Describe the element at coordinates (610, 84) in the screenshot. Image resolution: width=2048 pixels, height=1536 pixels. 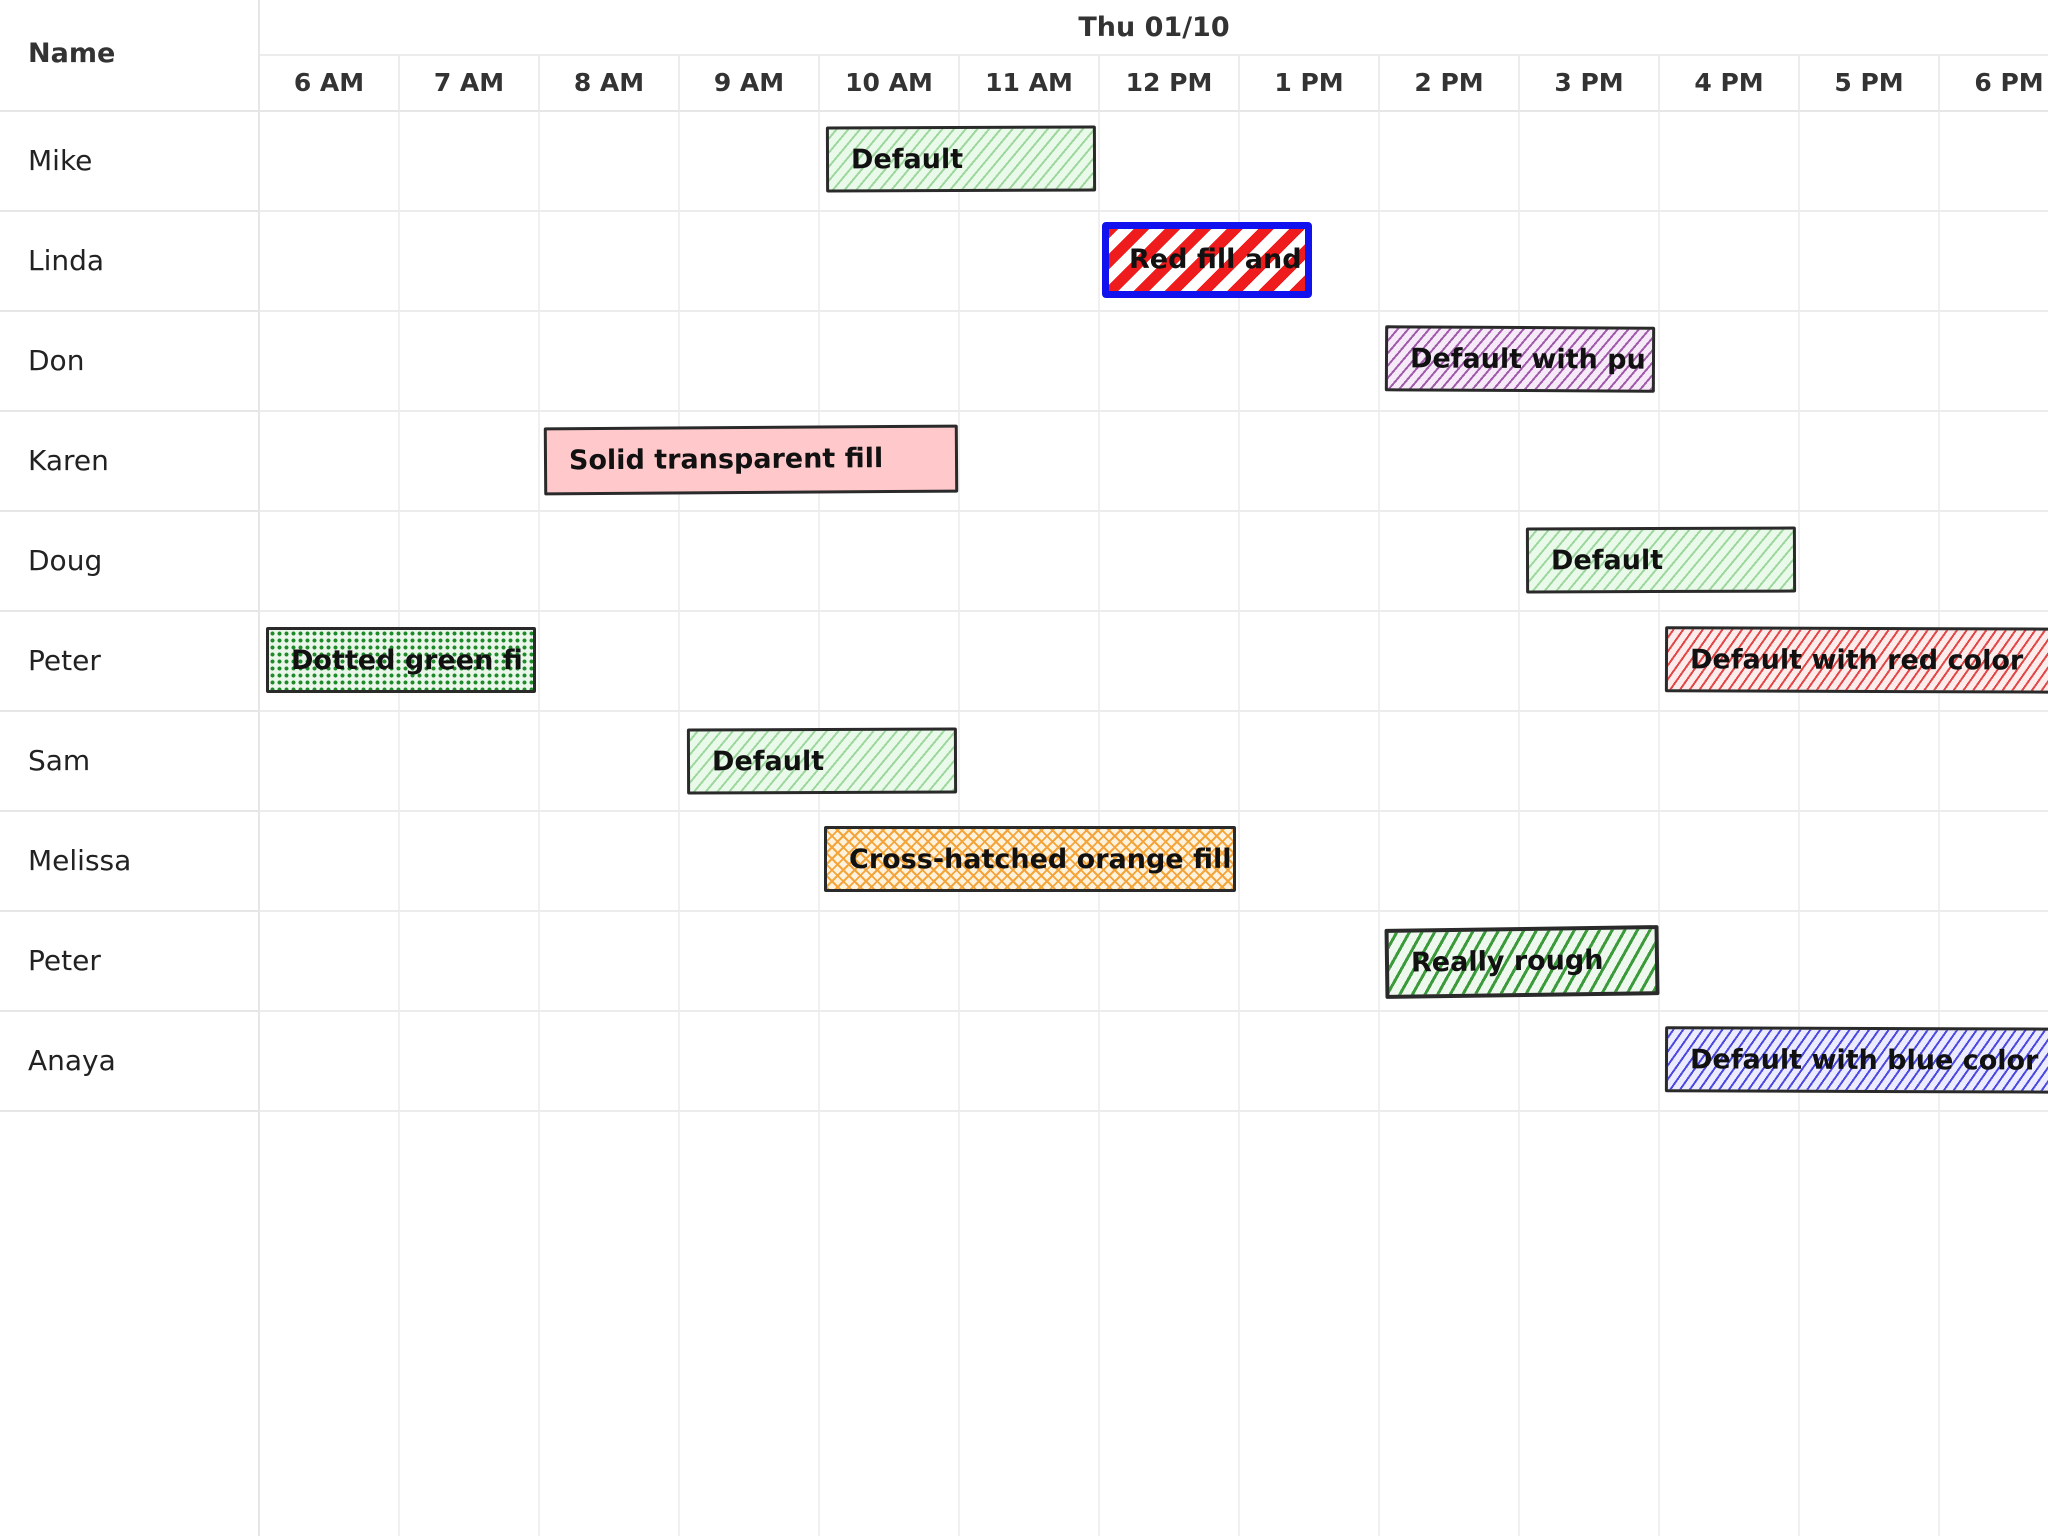
I see `hour-header-cell: 8 AM` at that location.